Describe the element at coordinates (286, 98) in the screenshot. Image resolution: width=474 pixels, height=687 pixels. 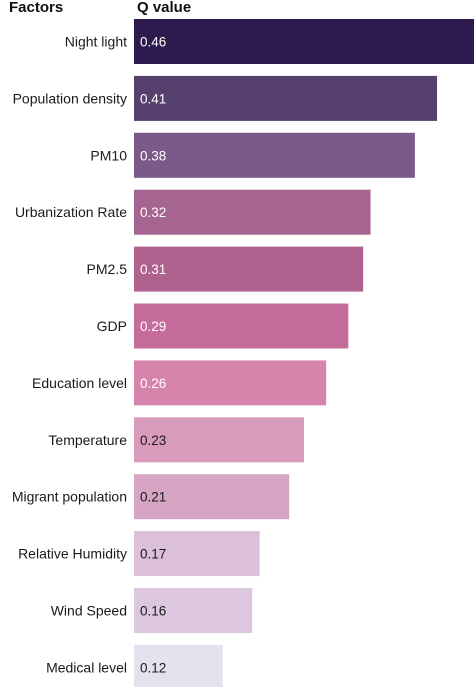
I see `bar-population-density` at that location.